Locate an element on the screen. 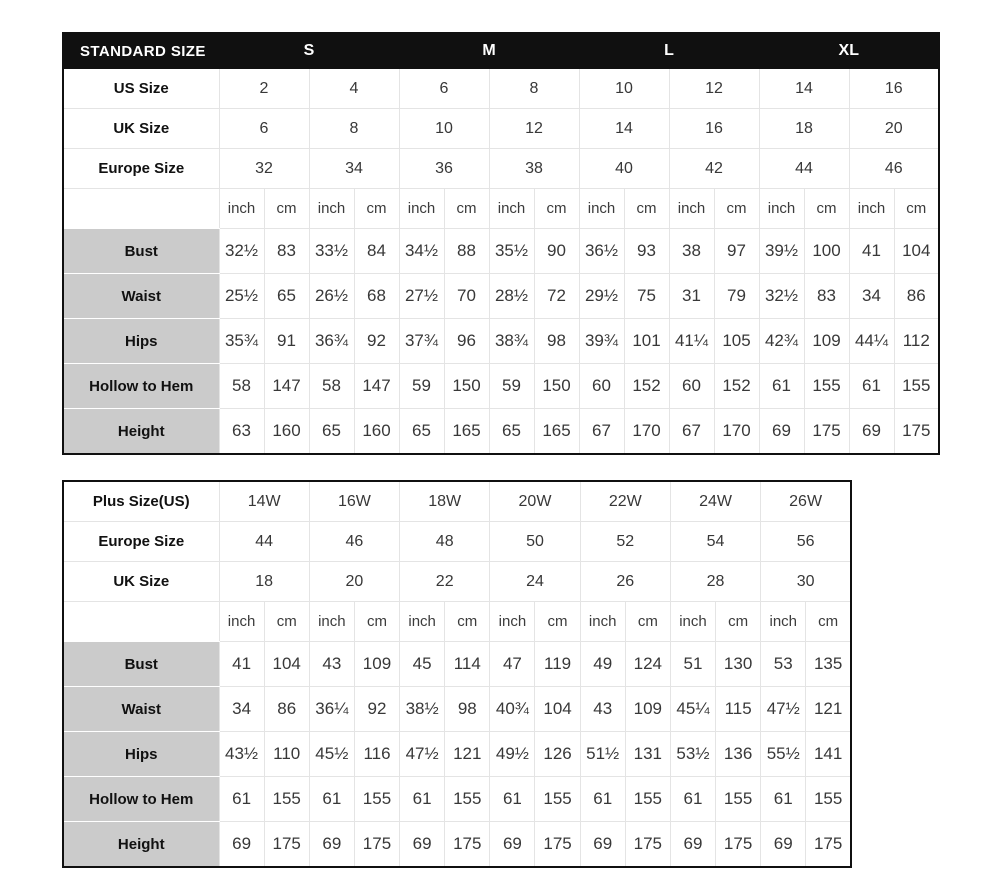 This screenshot has height=887, width=1000. size-value-cell: 28 is located at coordinates (715, 581).